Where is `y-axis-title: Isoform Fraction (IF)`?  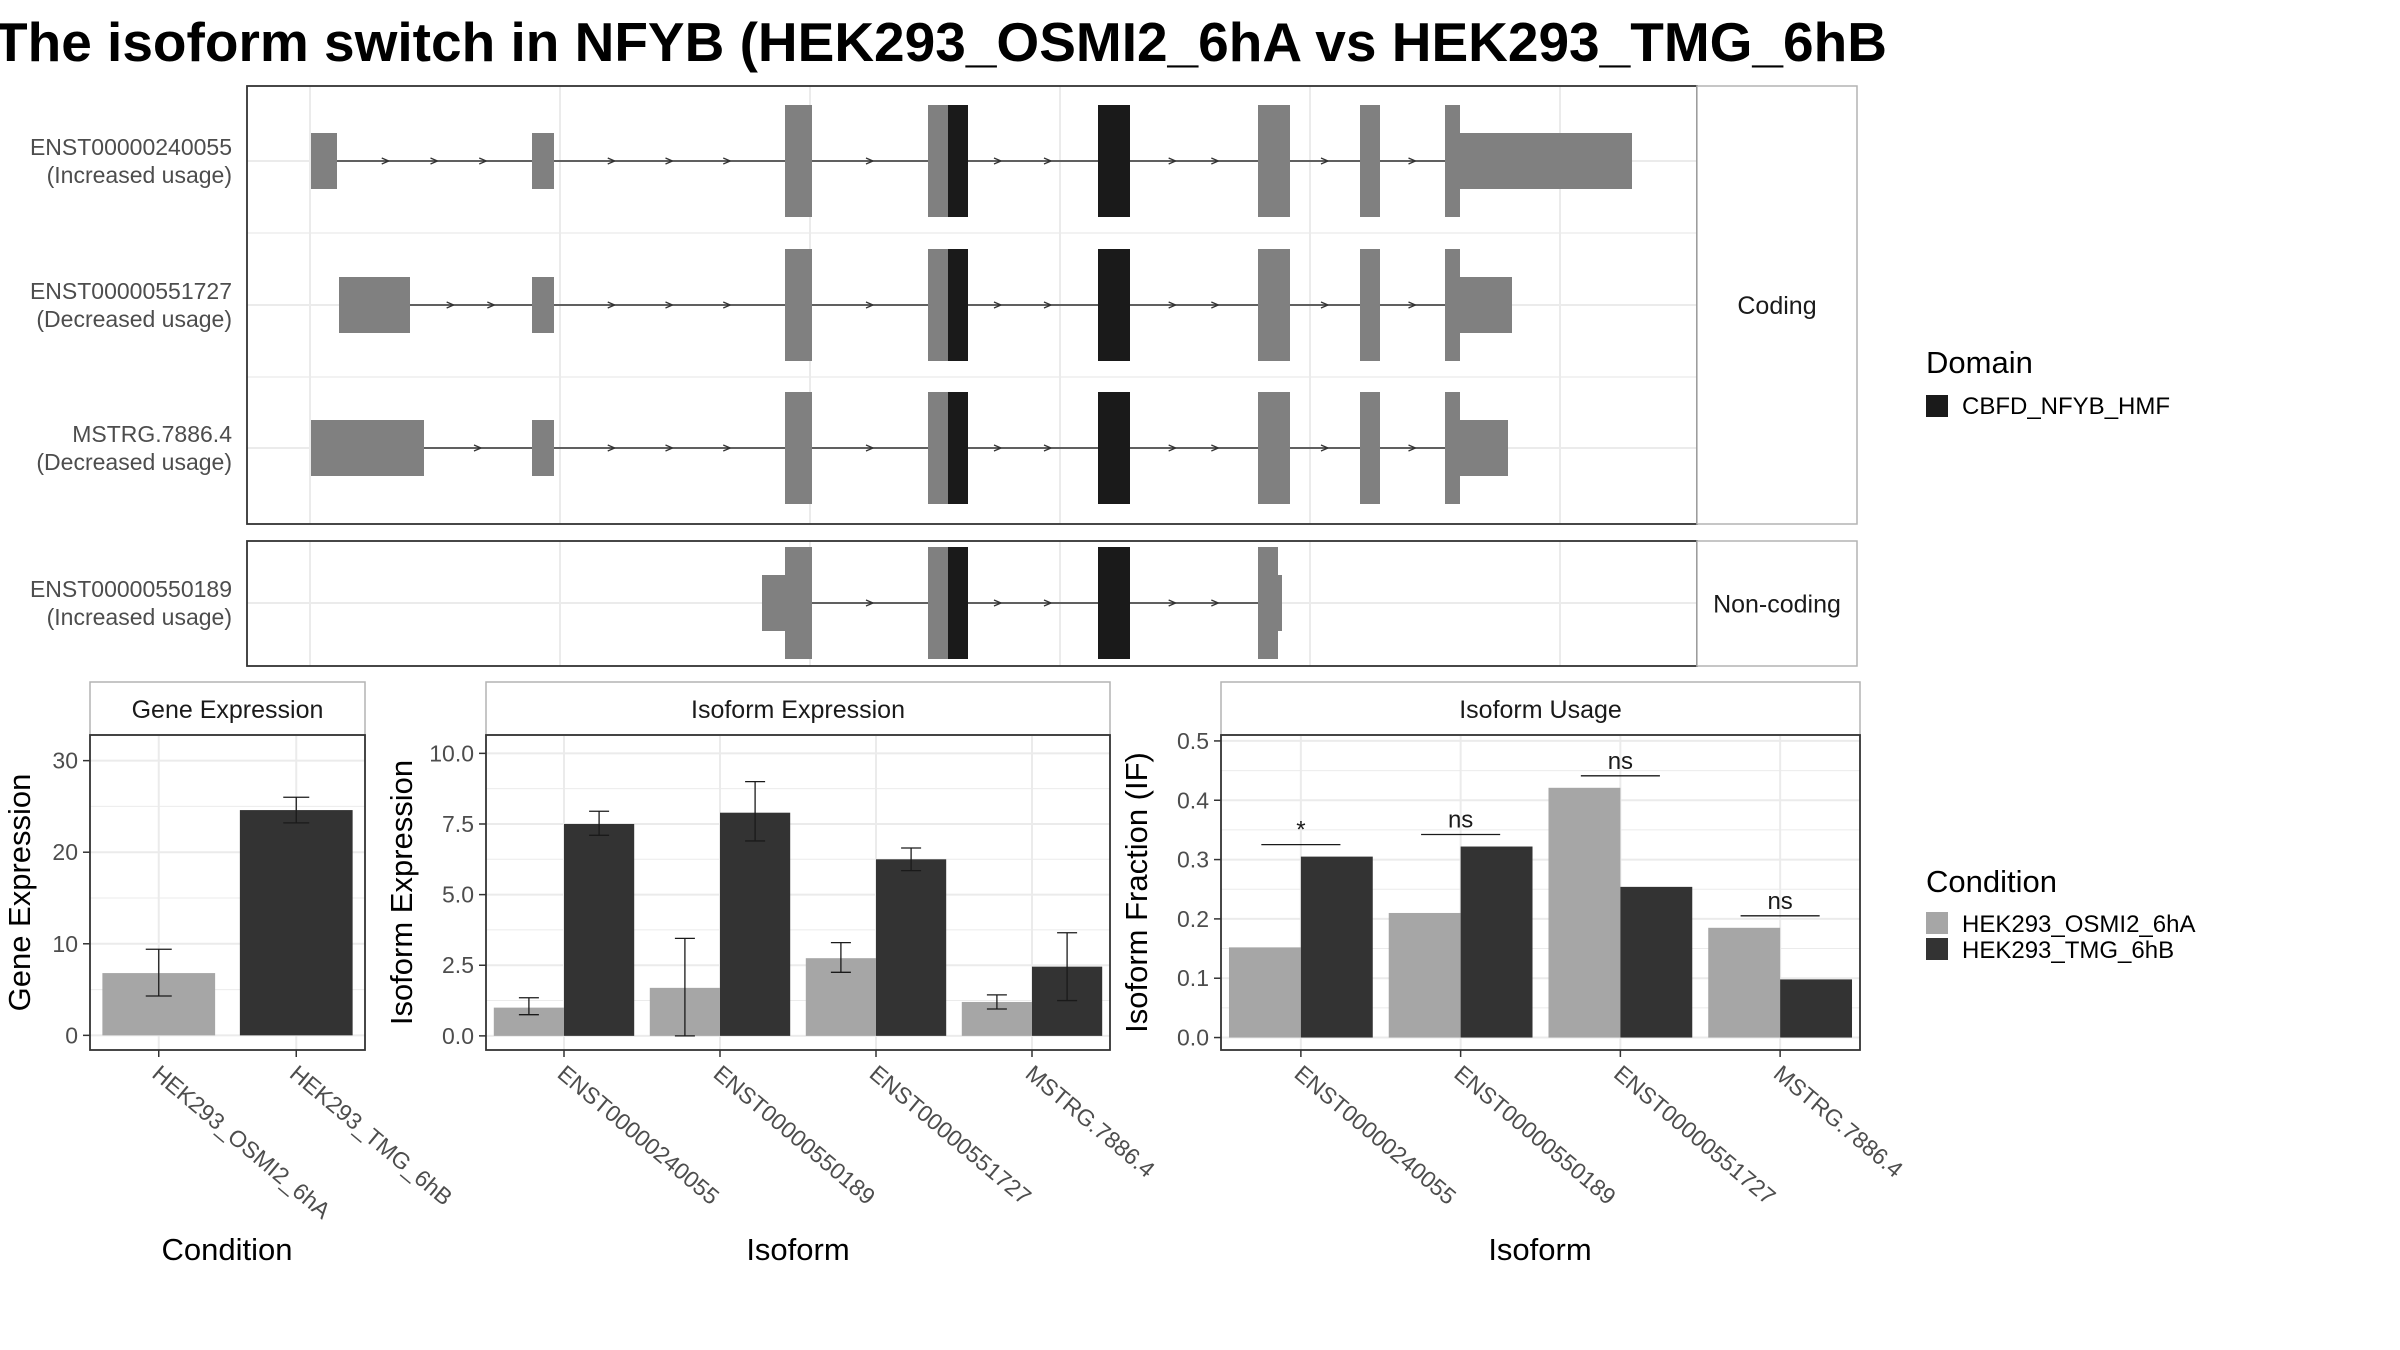 y-axis-title: Isoform Fraction (IF) is located at coordinates (1136, 892).